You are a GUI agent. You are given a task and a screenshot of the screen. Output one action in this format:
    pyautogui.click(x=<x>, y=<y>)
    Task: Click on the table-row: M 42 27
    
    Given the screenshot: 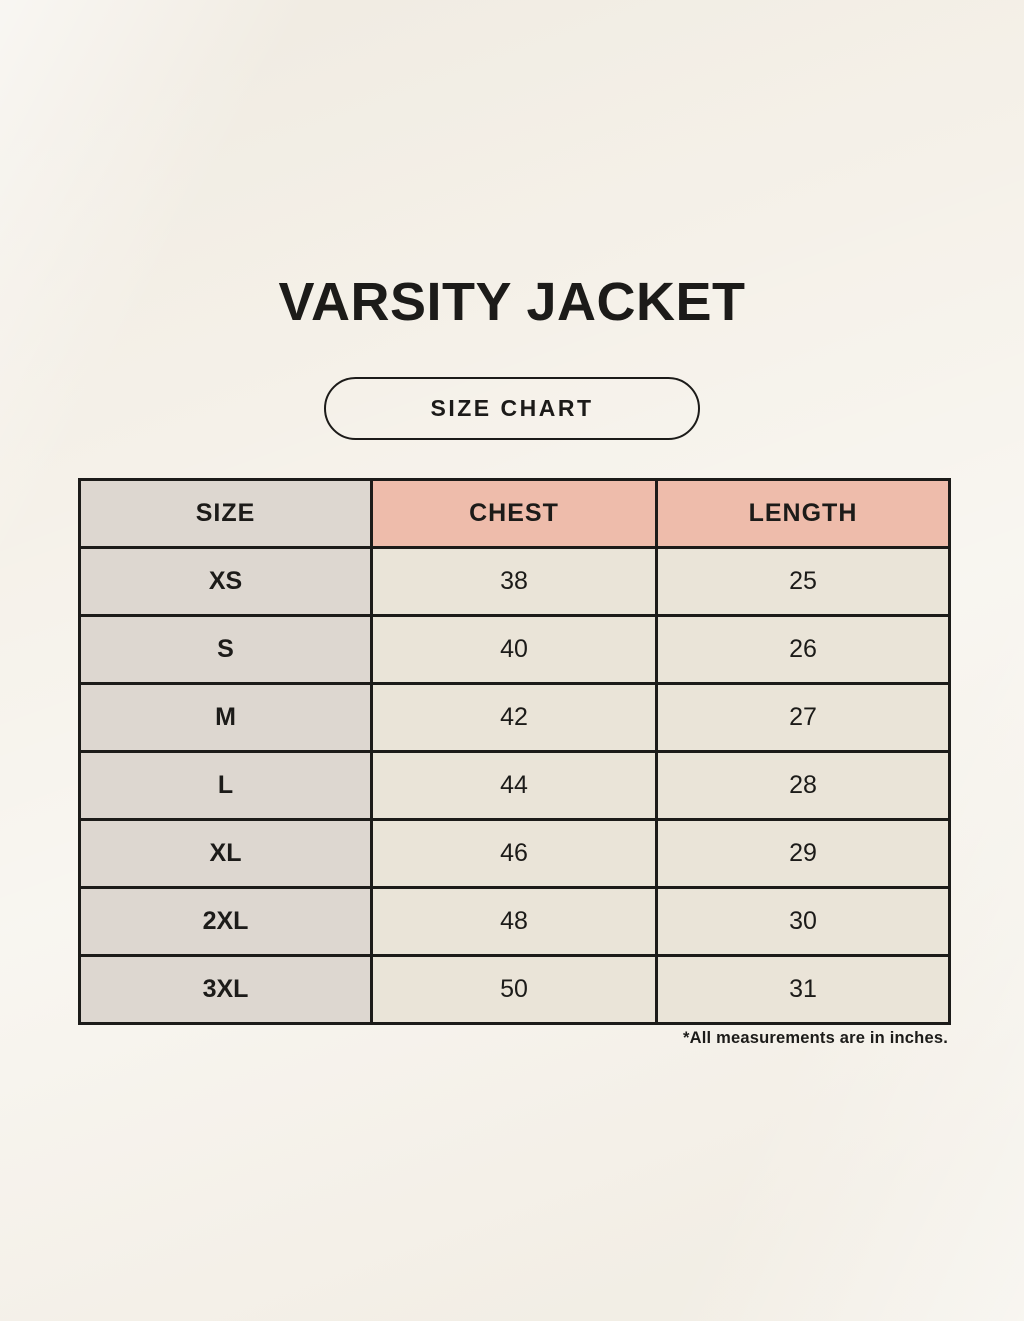 What is the action you would take?
    pyautogui.click(x=514, y=717)
    